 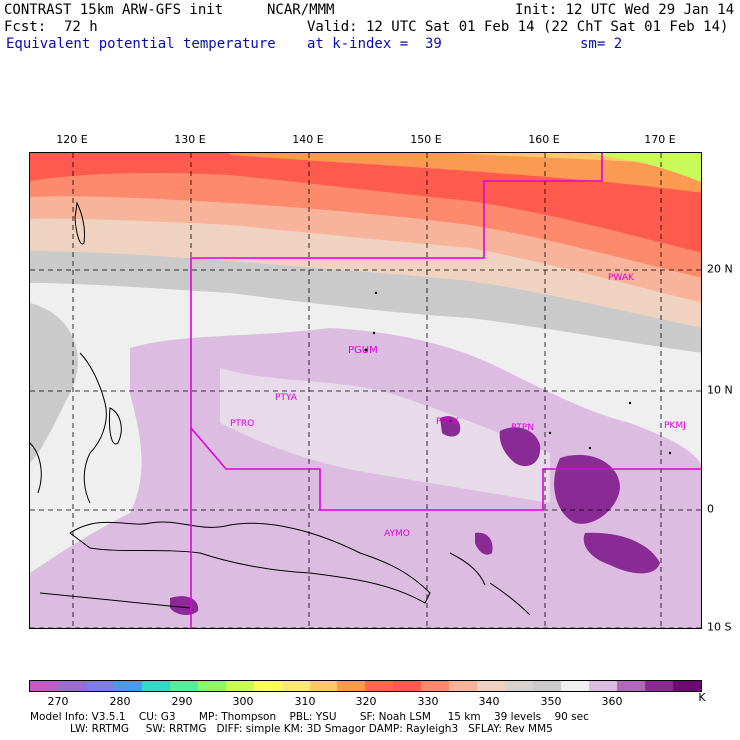 I want to click on coast-australia, so click(x=115, y=600).